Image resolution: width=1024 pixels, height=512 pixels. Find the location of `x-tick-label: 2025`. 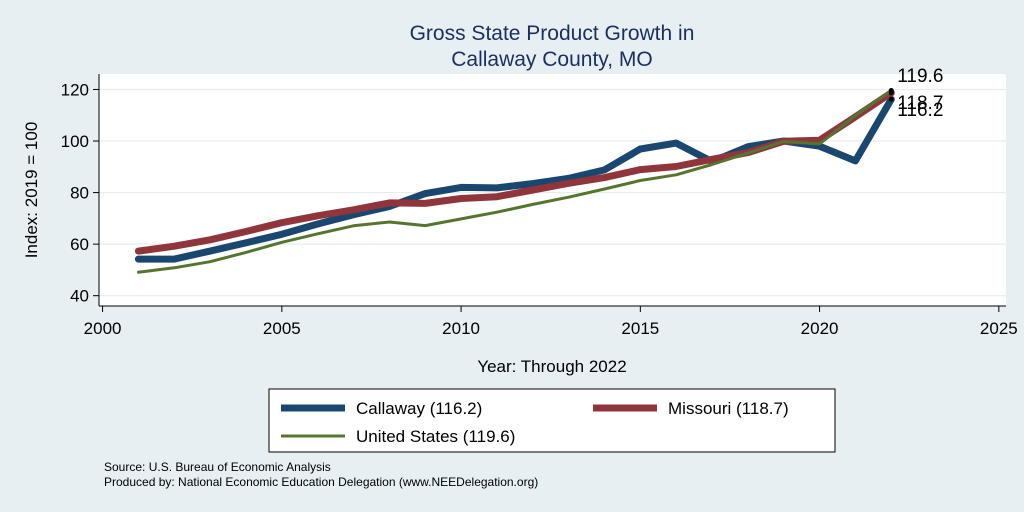

x-tick-label: 2025 is located at coordinates (999, 328).